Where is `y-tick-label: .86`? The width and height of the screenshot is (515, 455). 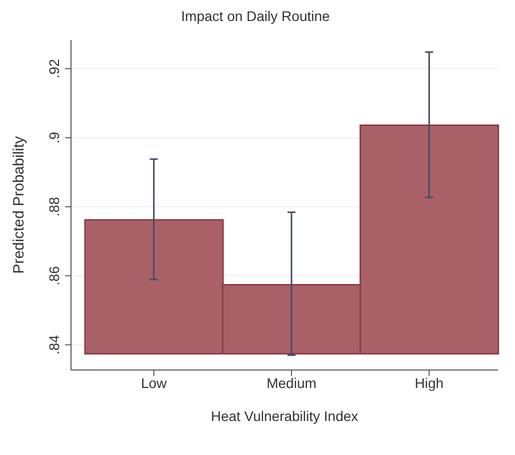 y-tick-label: .86 is located at coordinates (54, 276).